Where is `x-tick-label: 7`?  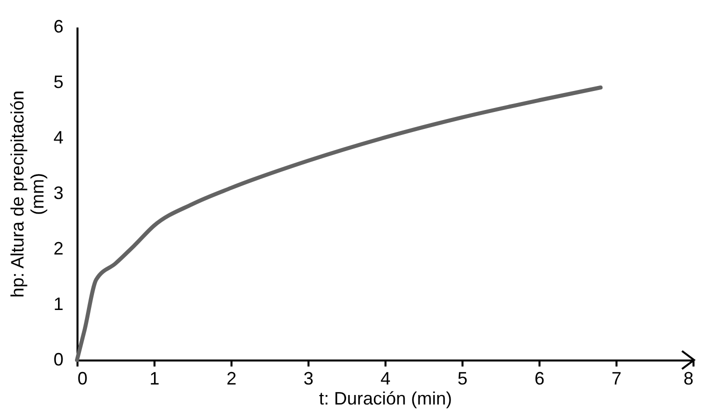 x-tick-label: 7 is located at coordinates (616, 378).